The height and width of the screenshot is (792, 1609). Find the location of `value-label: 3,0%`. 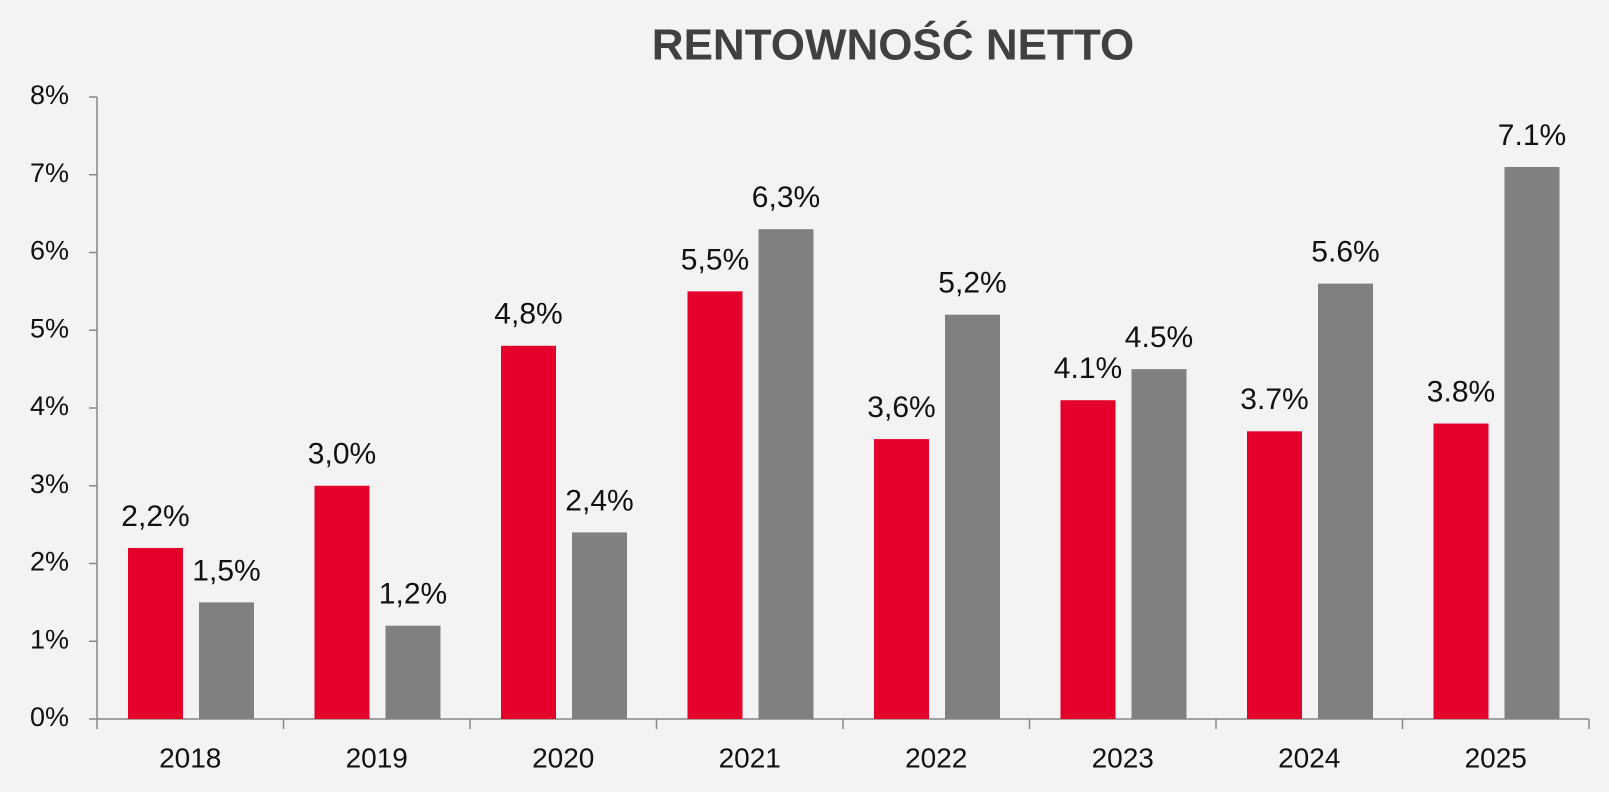

value-label: 3,0% is located at coordinates (342, 454).